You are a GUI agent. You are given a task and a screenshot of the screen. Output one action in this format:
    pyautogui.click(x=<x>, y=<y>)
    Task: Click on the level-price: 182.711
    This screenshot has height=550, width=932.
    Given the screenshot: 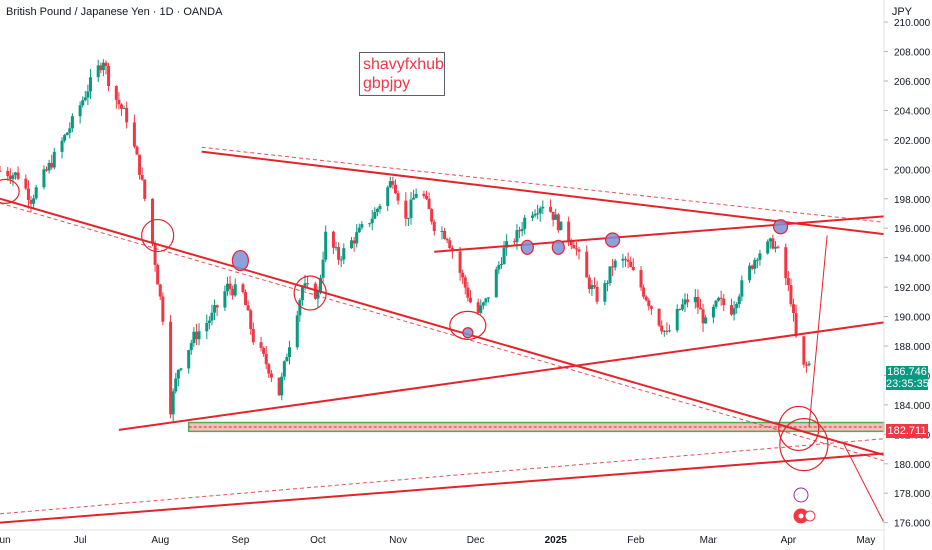 What is the action you would take?
    pyautogui.click(x=907, y=431)
    